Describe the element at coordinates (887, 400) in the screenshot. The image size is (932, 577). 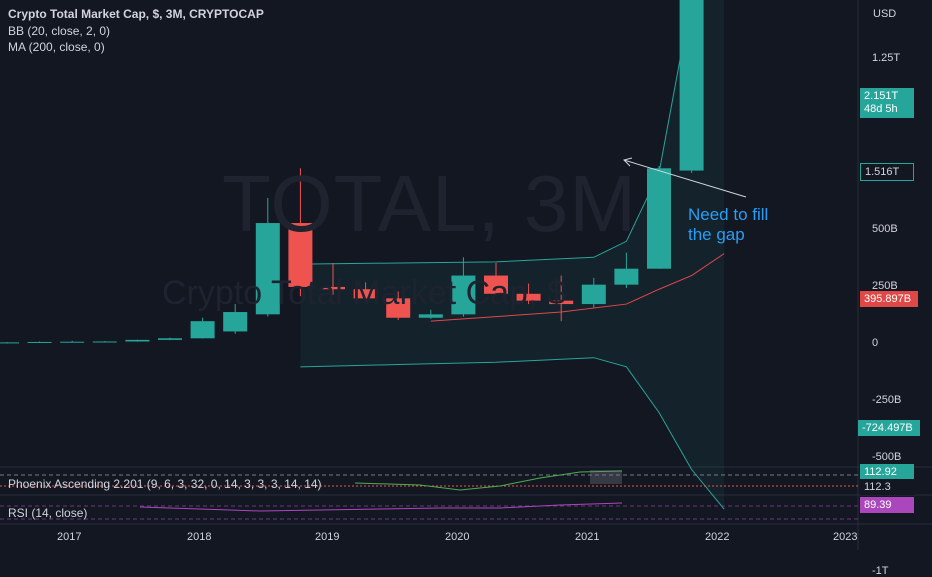
I see `price-tick-label: -250B` at that location.